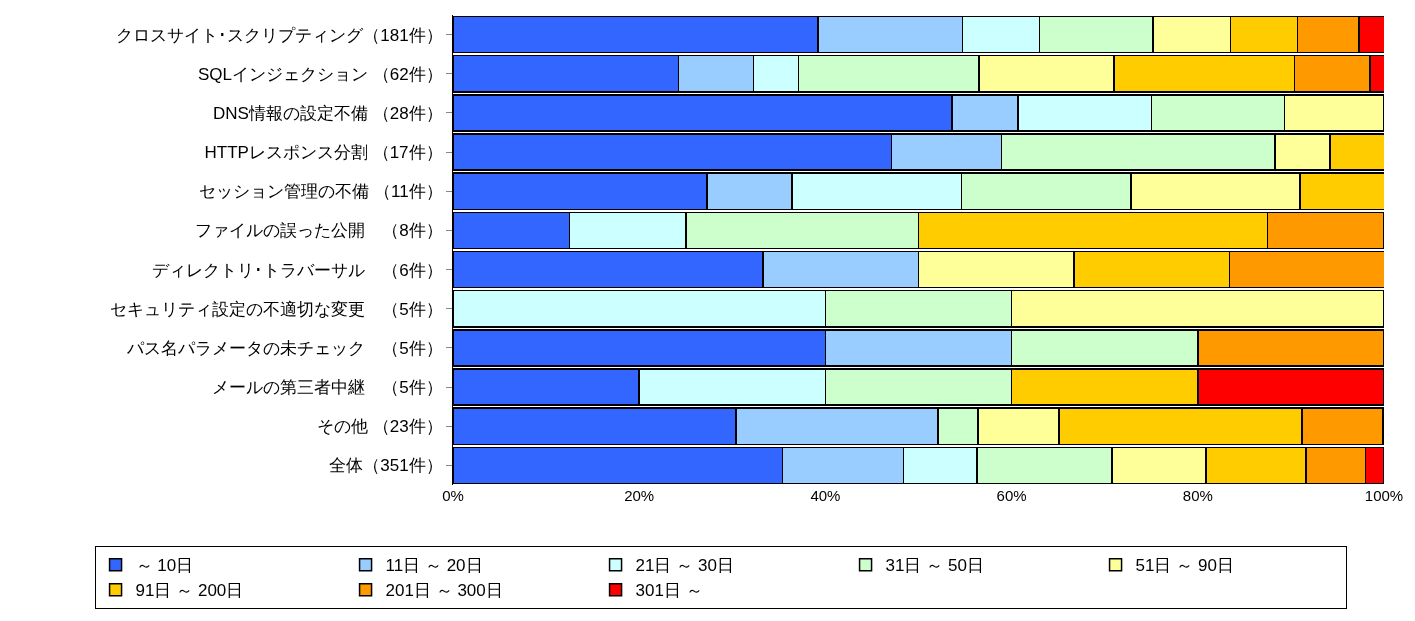  I want to click on x-tick-label: 100%, so click(1384, 495).